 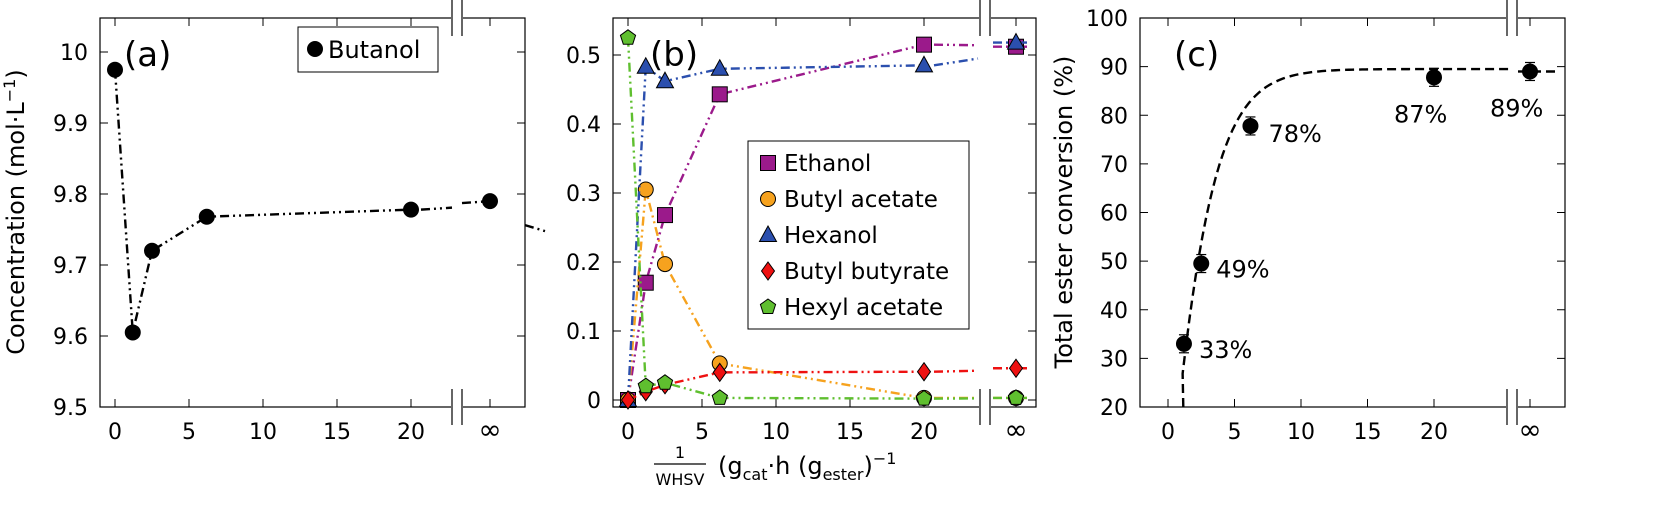 What do you see at coordinates (1420, 114) in the screenshot?
I see `data-label: 87%` at bounding box center [1420, 114].